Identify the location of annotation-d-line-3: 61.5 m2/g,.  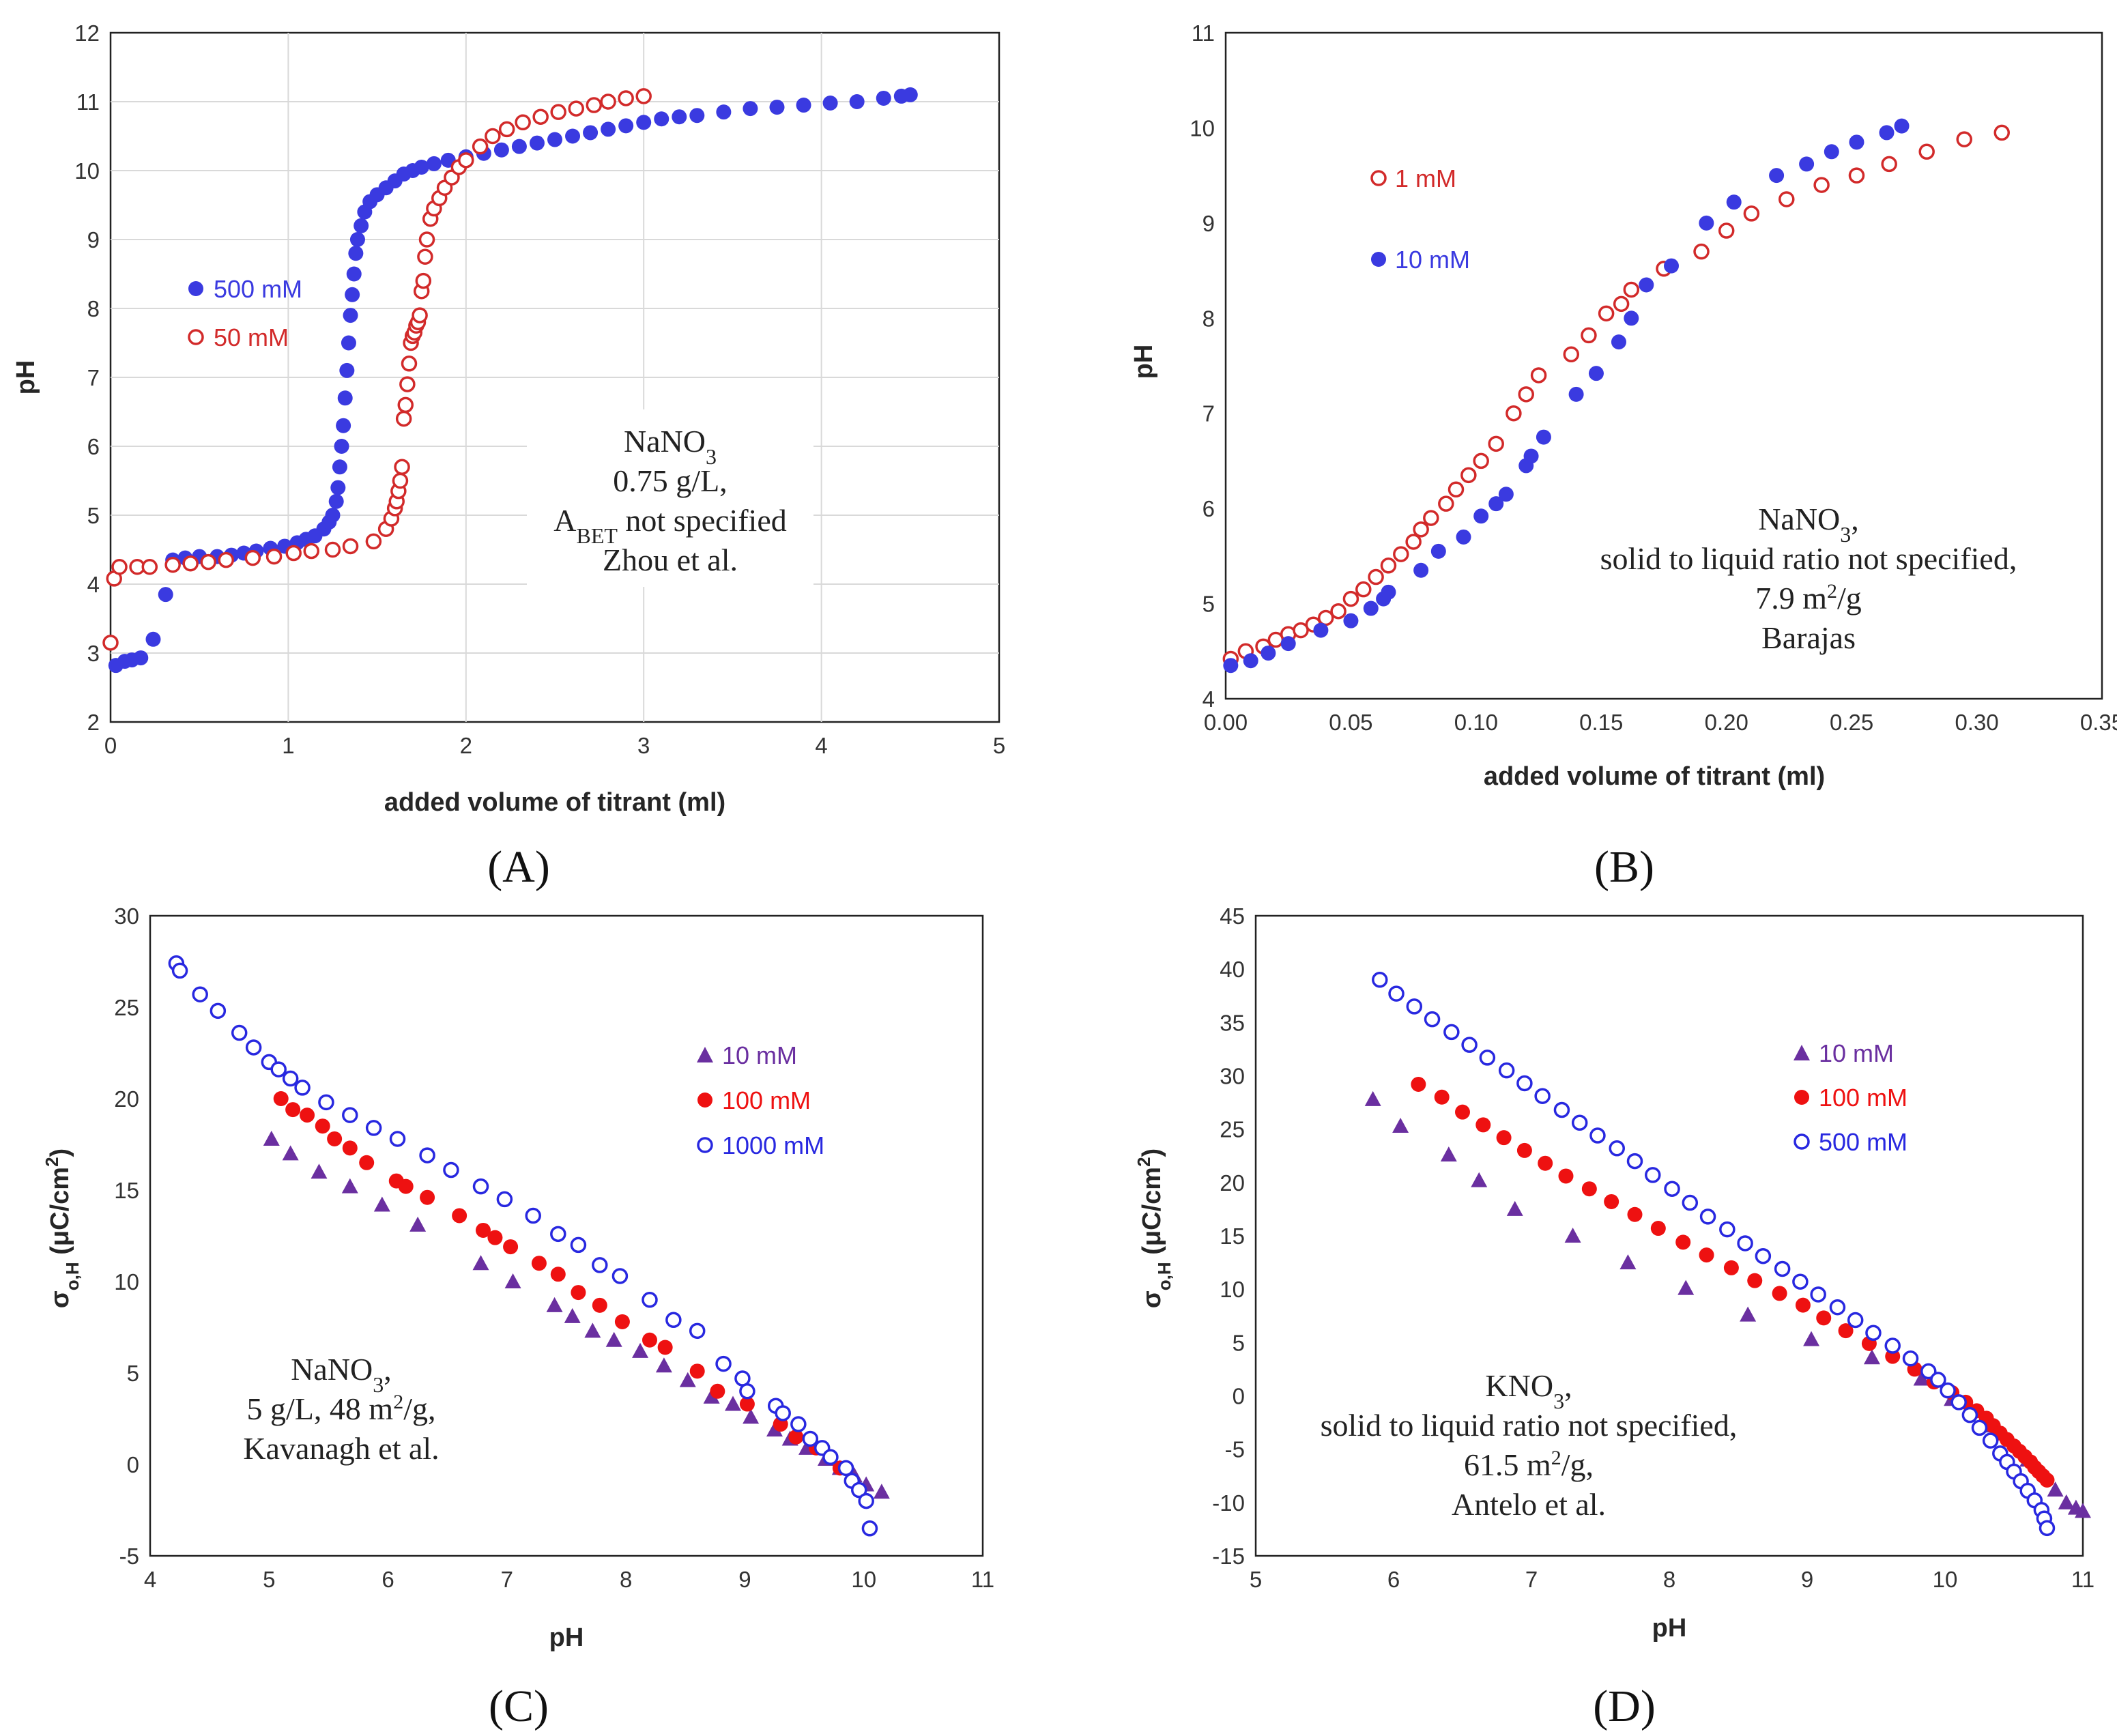
(1529, 1465).